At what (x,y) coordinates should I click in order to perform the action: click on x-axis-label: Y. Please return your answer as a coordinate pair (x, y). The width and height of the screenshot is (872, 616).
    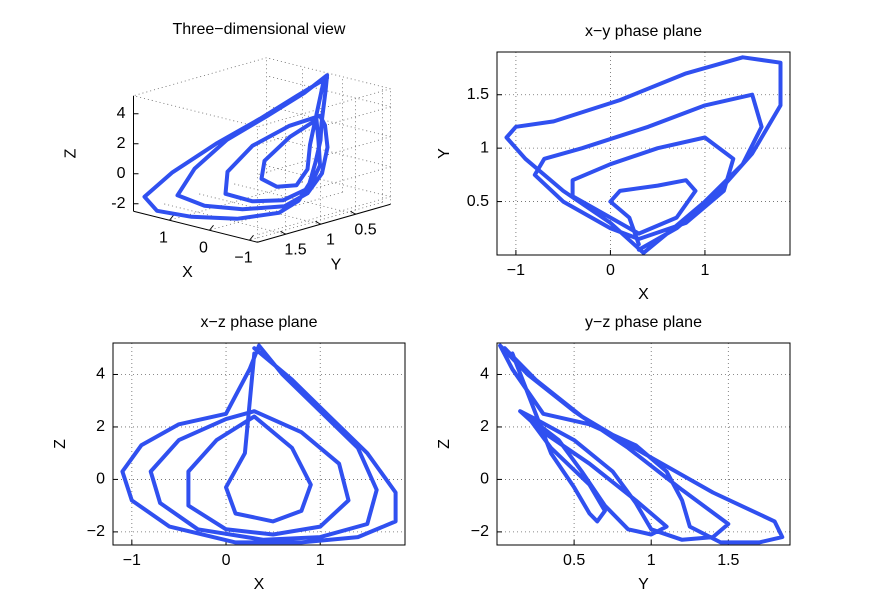
    Looking at the image, I should click on (643, 584).